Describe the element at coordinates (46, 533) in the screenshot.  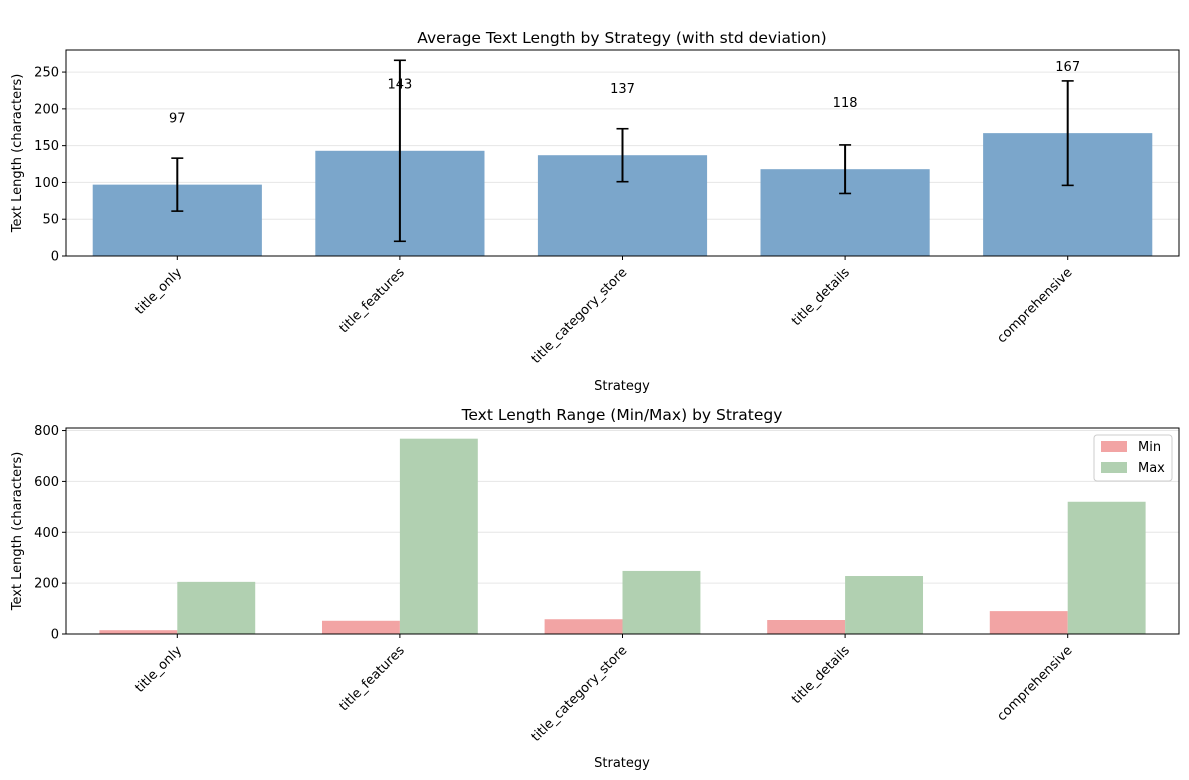
I see `y-tick-label: 400` at that location.